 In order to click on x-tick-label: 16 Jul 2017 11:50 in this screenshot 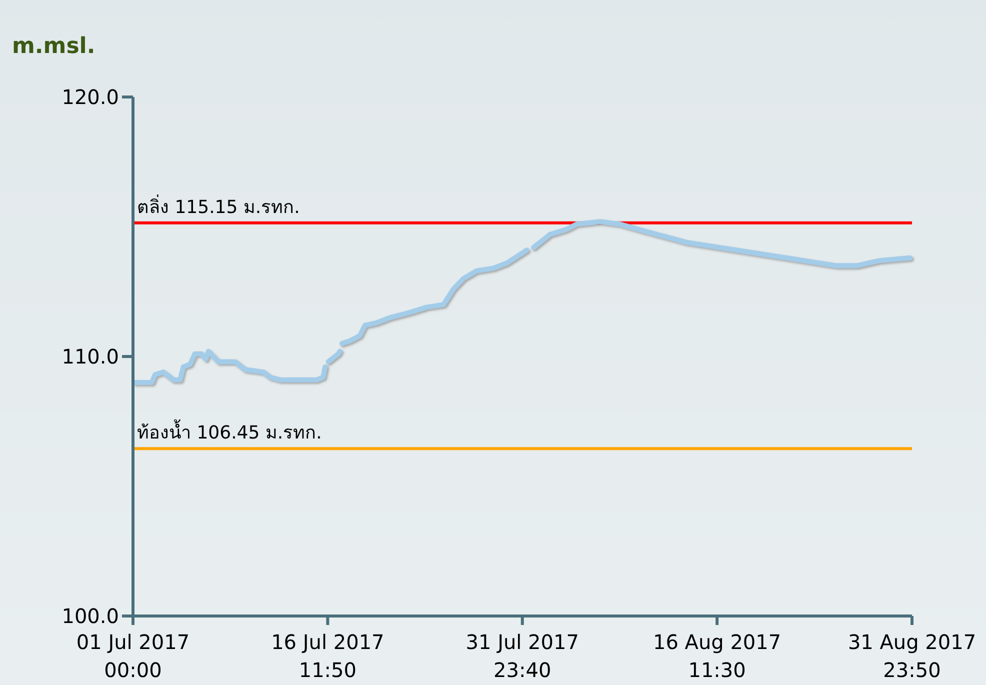, I will do `click(327, 656)`.